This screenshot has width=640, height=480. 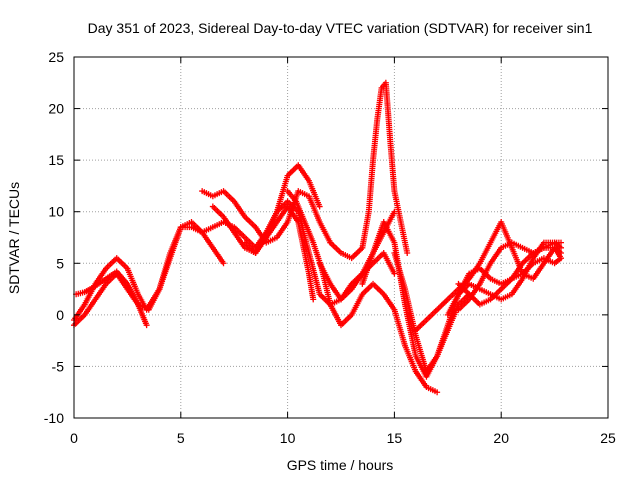 I want to click on x-tick-label: 5, so click(x=181, y=438).